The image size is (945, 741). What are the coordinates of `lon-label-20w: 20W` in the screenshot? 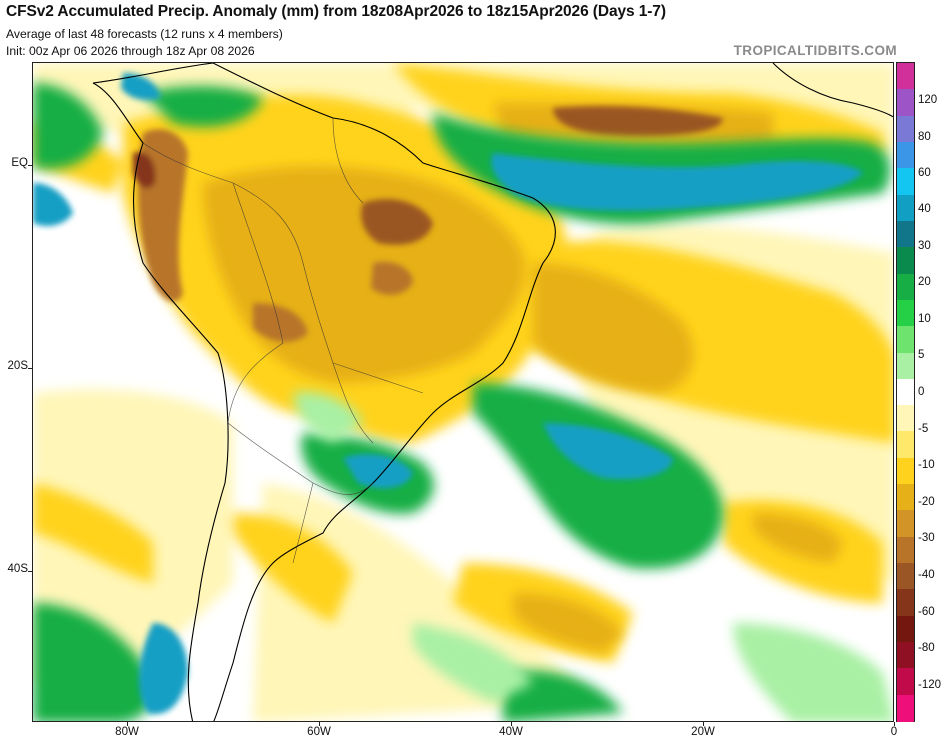 It's located at (703, 732).